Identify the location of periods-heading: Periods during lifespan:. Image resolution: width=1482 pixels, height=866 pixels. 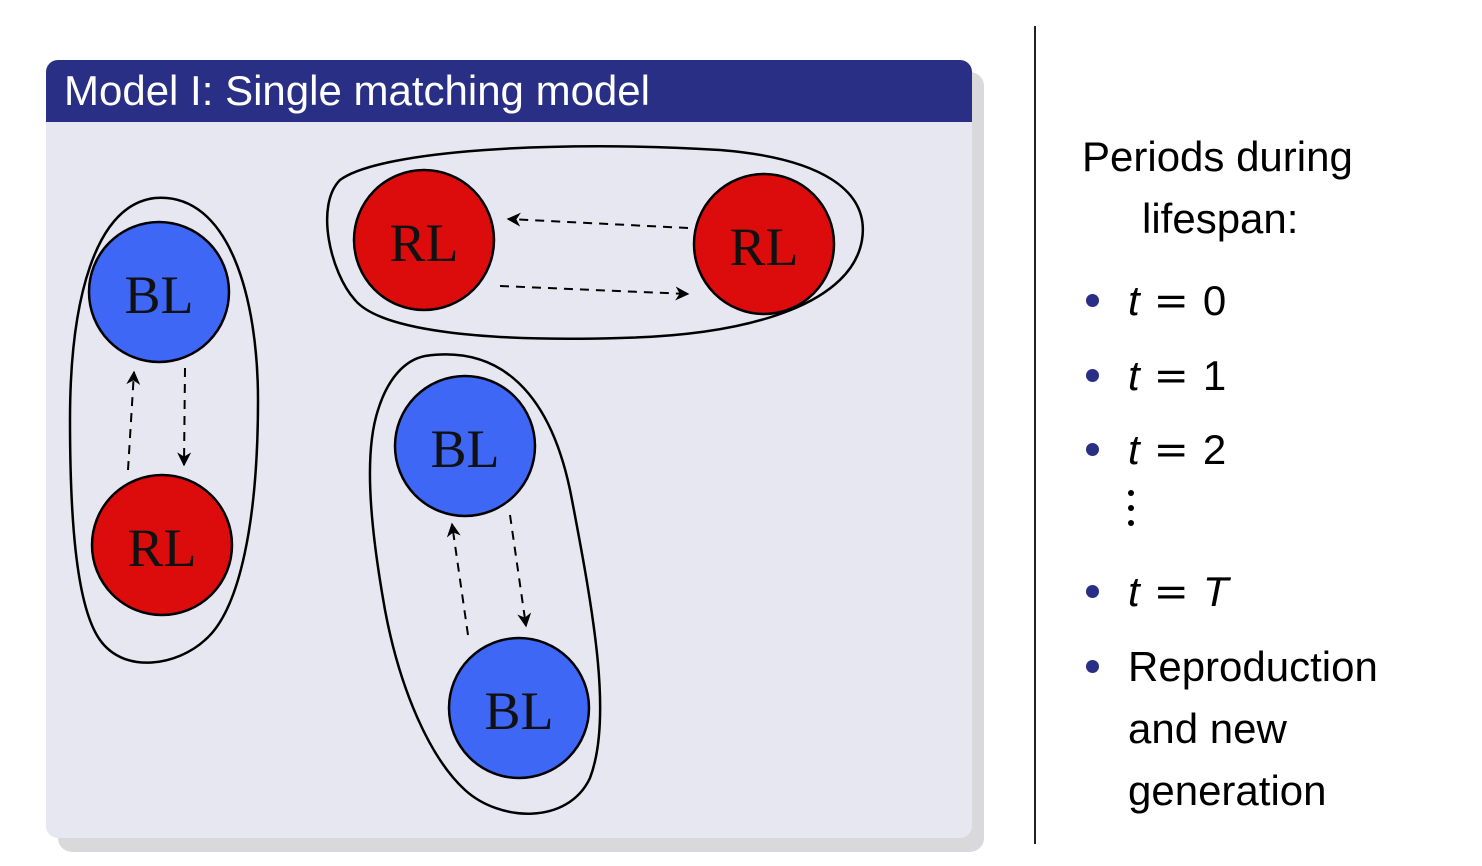
(1217, 188).